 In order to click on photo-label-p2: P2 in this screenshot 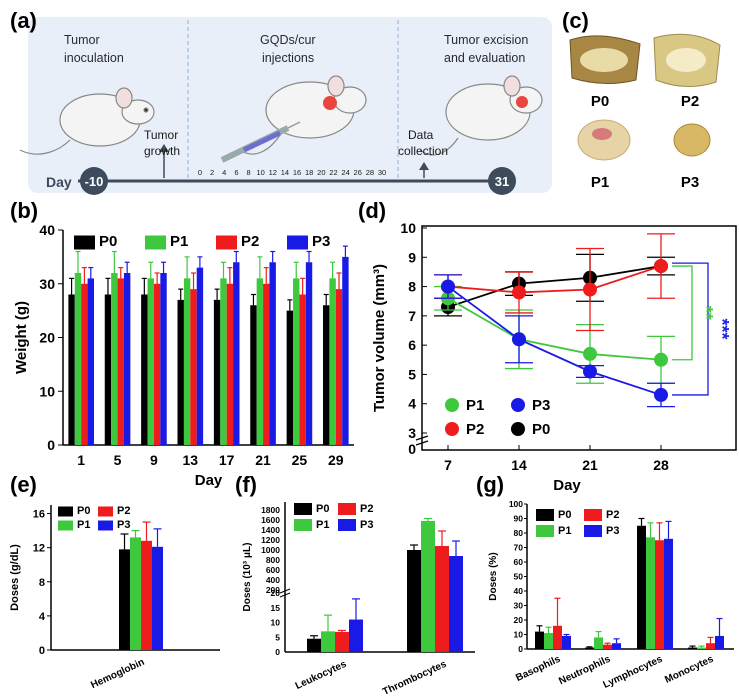, I will do `click(690, 101)`.